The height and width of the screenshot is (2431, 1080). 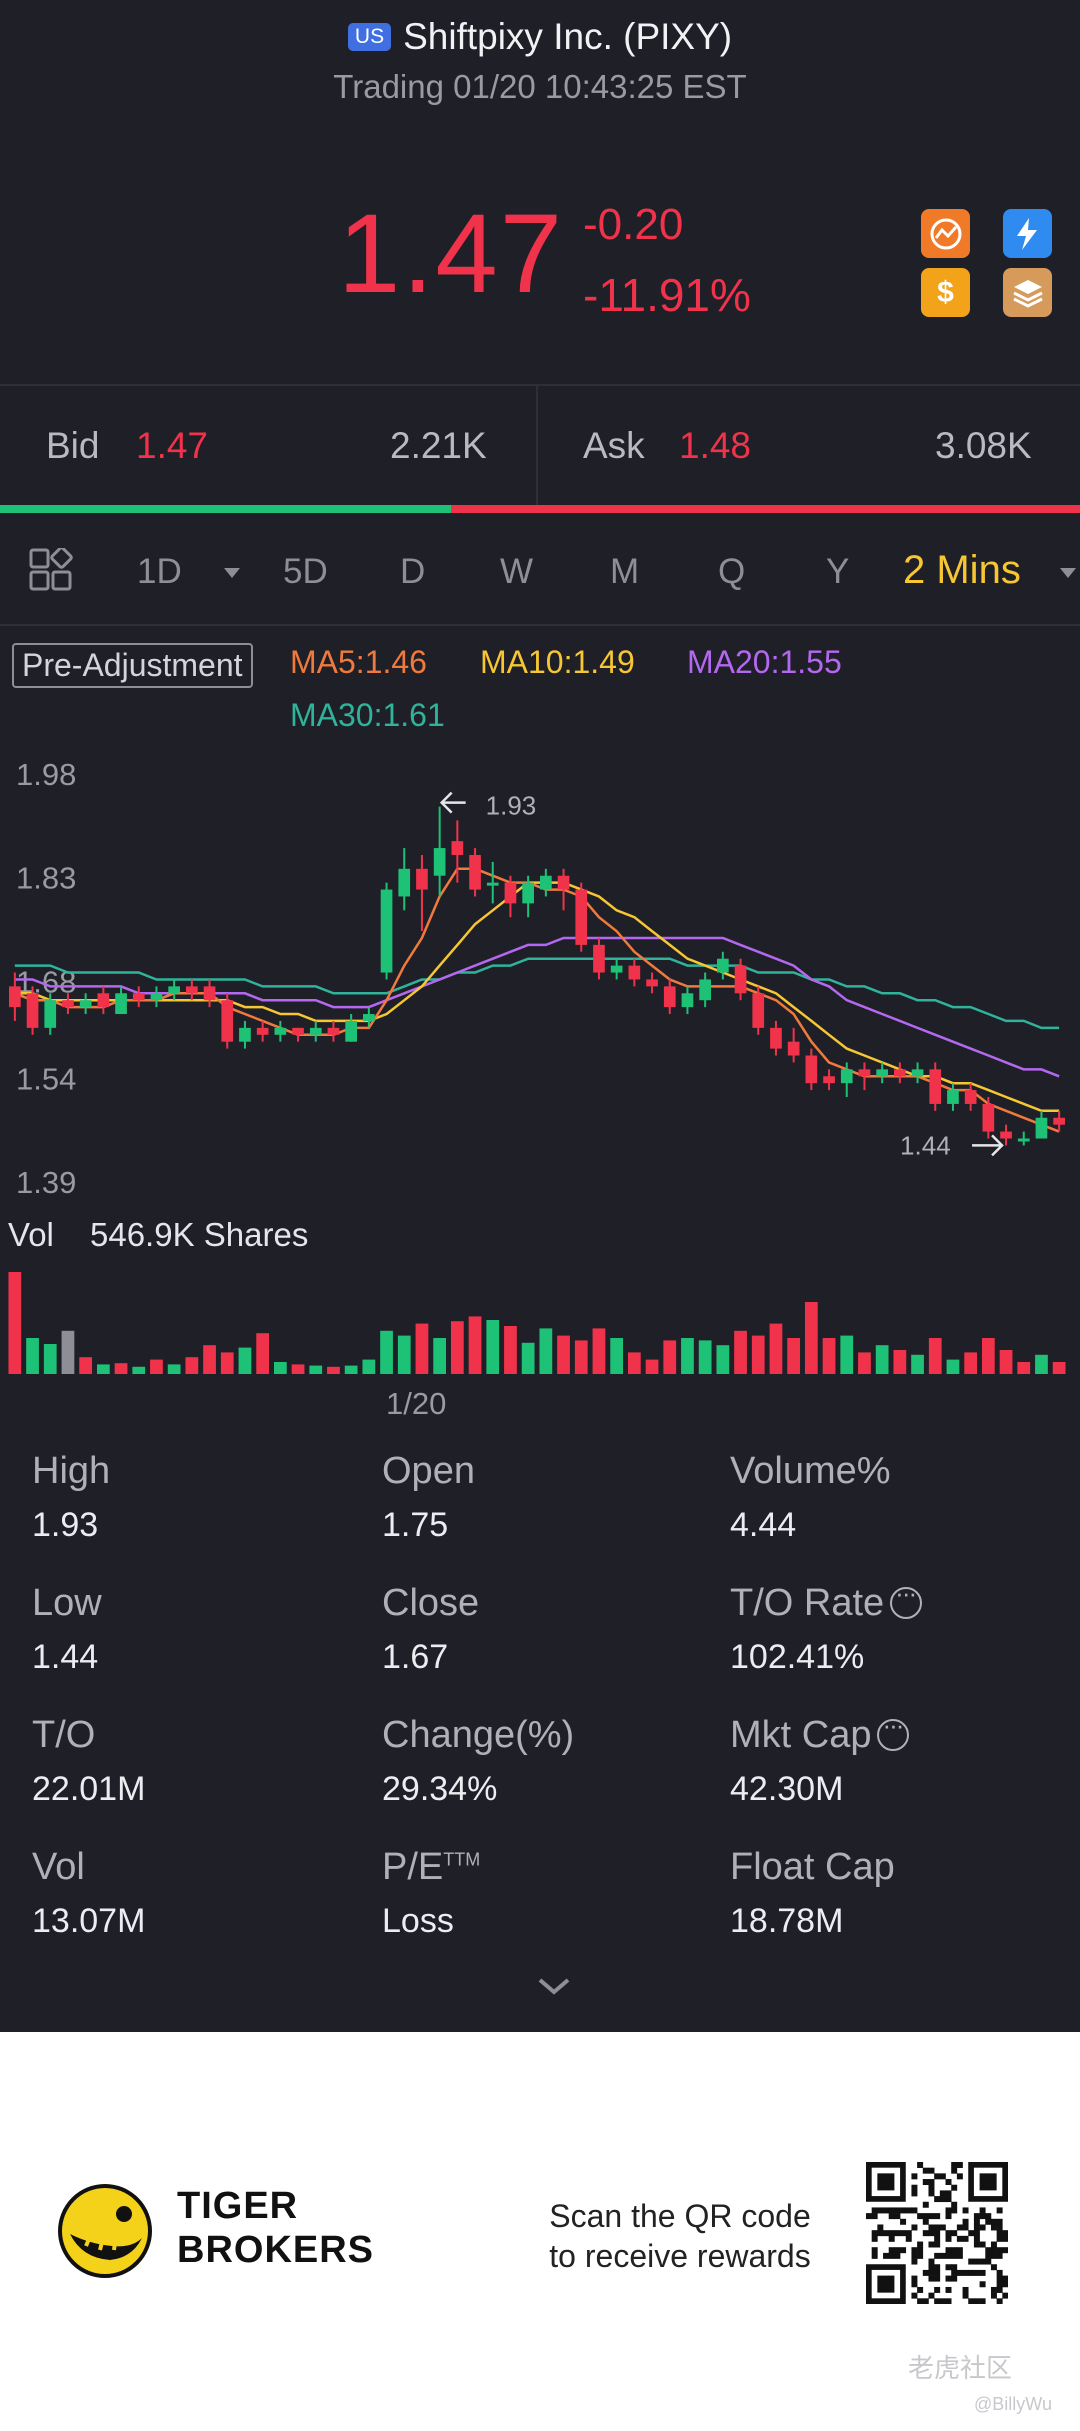 What do you see at coordinates (945, 292) in the screenshot?
I see `dollar-icon: $` at bounding box center [945, 292].